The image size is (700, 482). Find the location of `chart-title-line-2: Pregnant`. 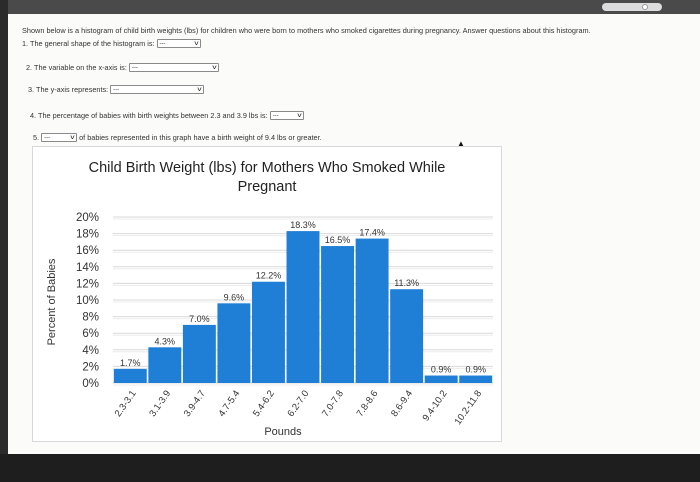

chart-title-line-2: Pregnant is located at coordinates (267, 187).